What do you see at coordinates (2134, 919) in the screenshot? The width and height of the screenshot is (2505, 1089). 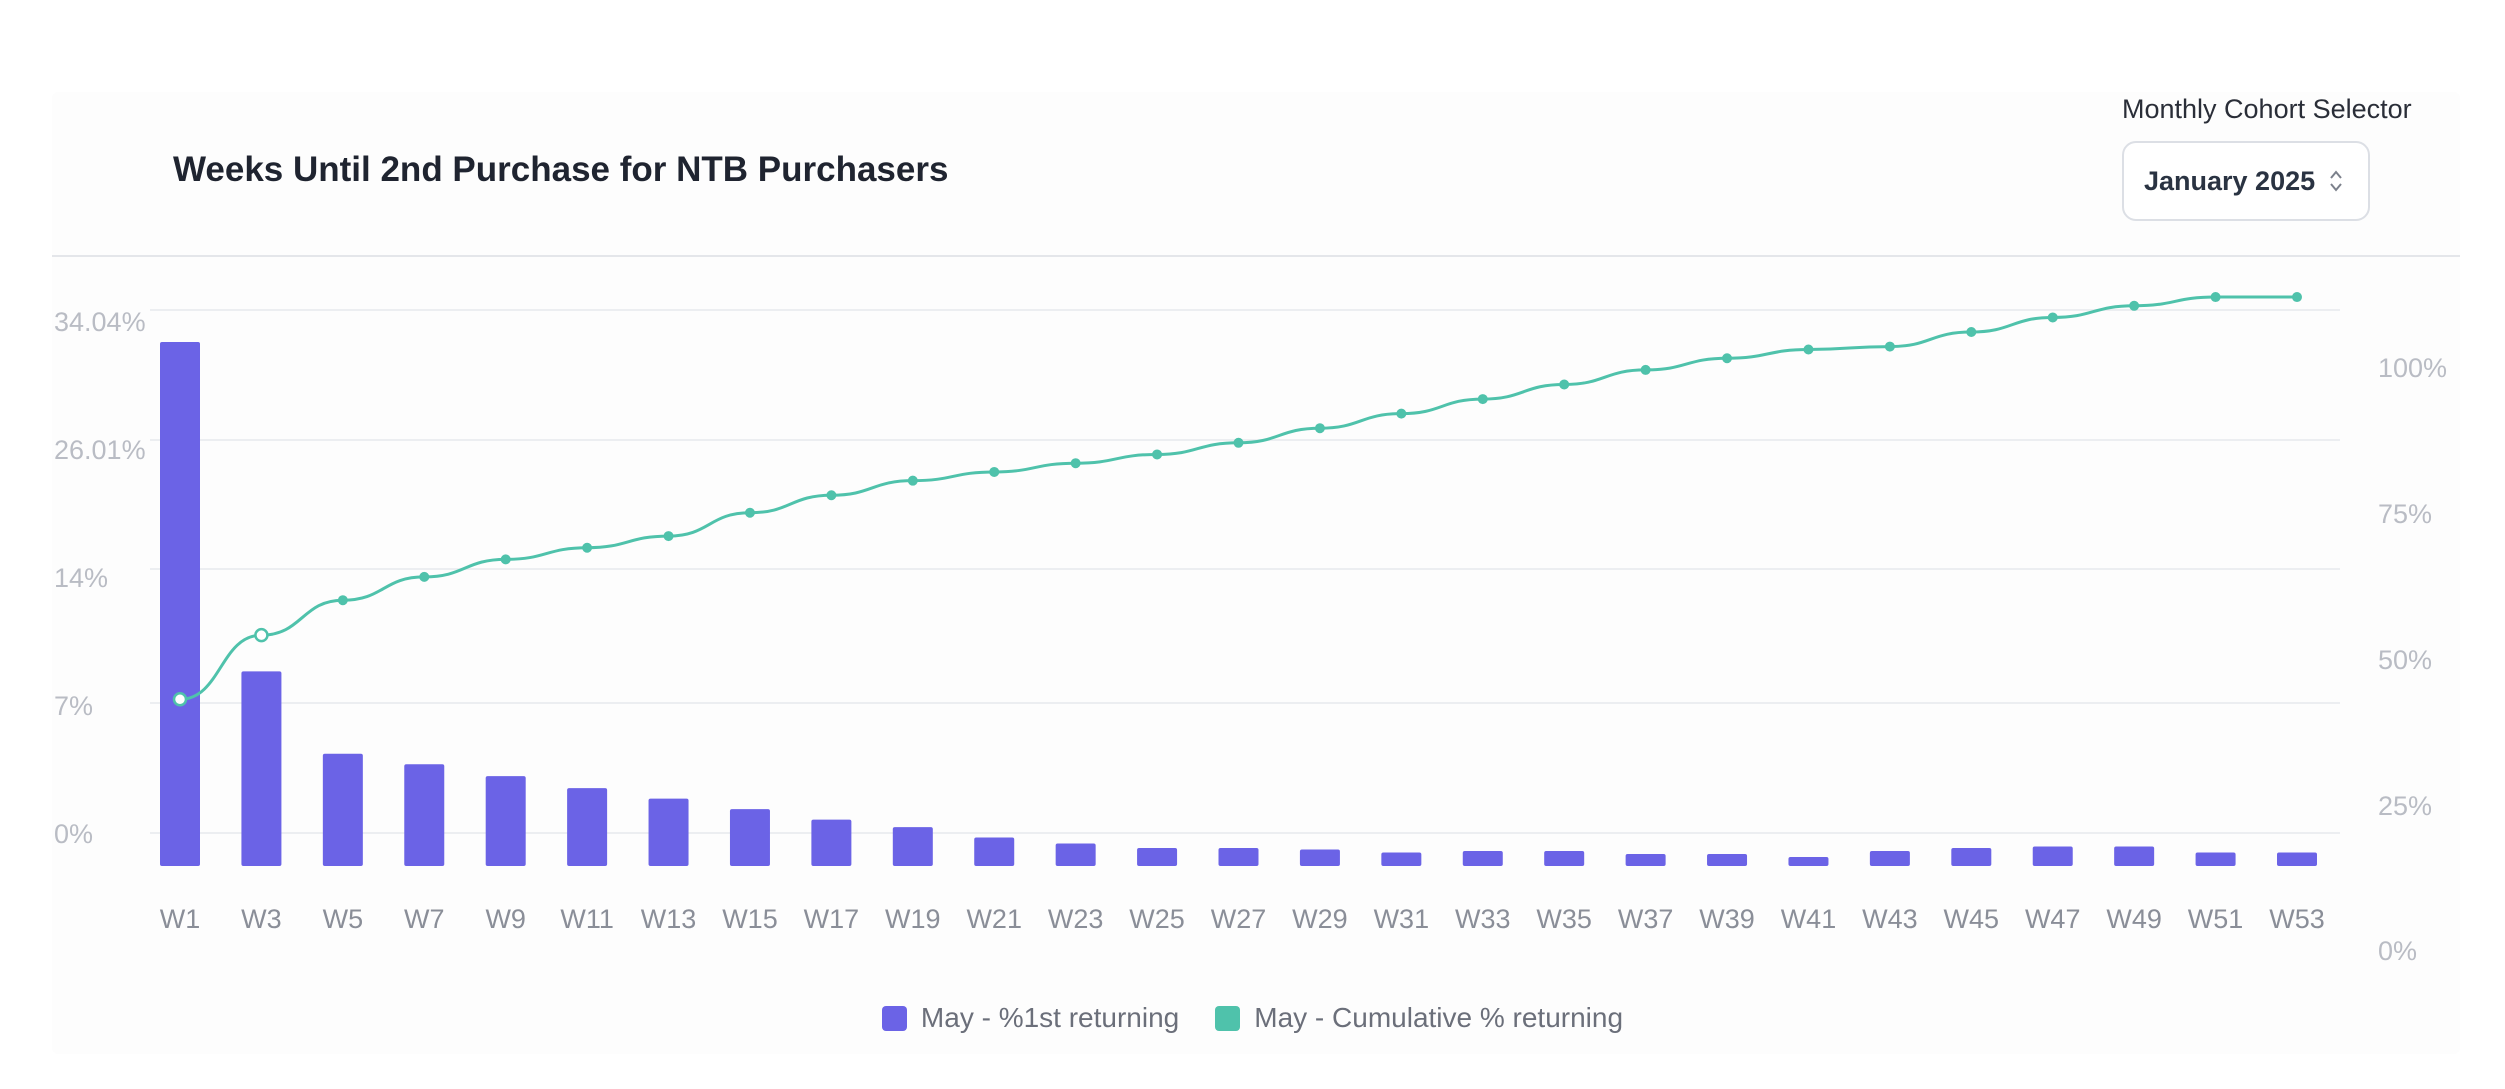 I see `x-axis-tick-label: W49` at bounding box center [2134, 919].